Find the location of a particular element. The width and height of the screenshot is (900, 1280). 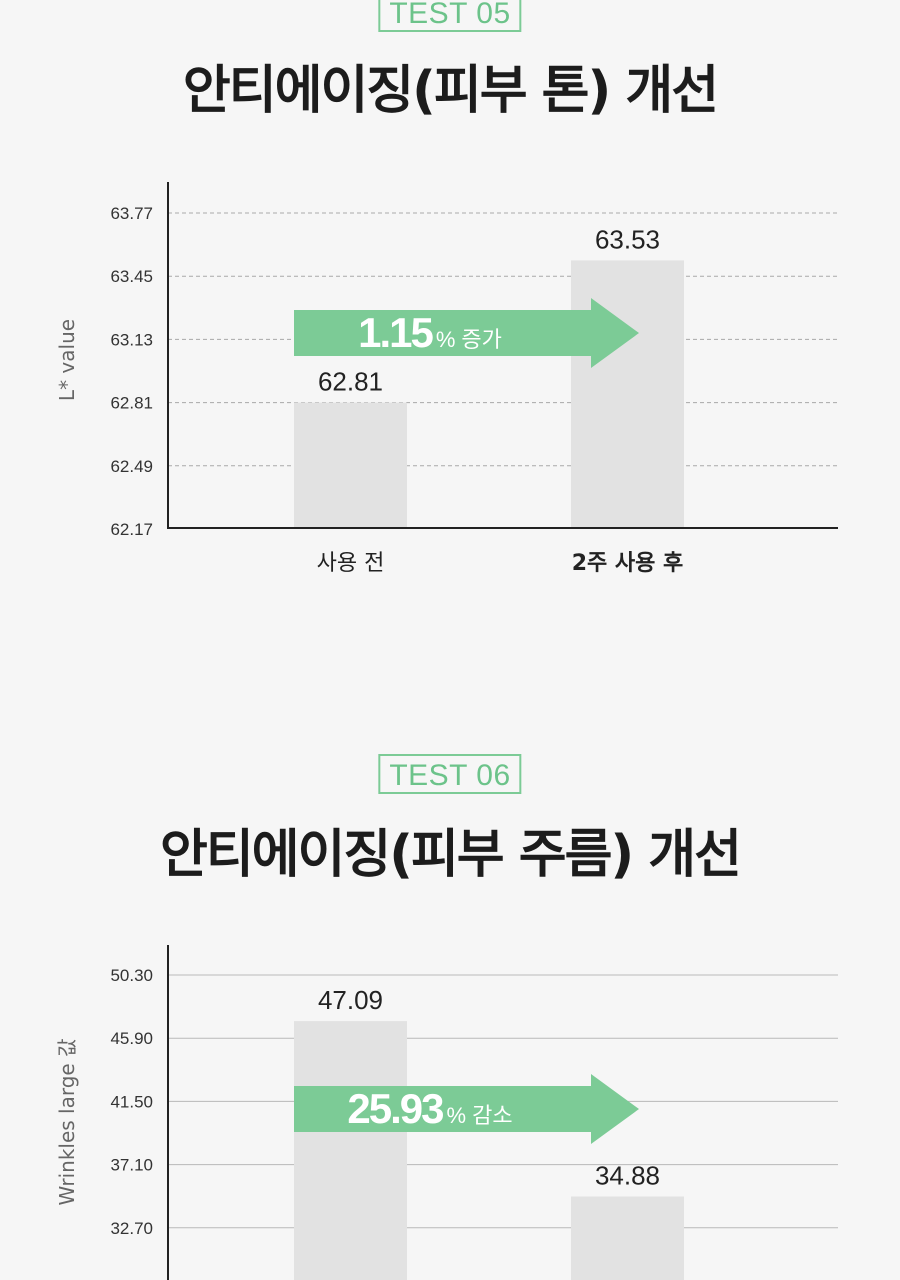

y-tick-label: 63.45 is located at coordinates (131, 276).